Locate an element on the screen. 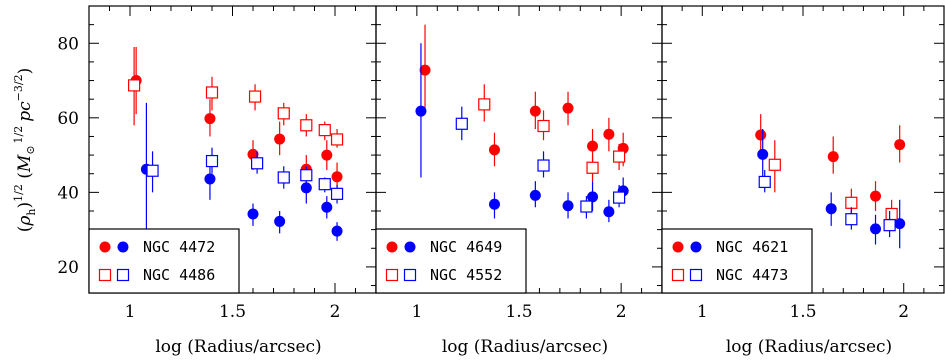  x-tick-label: 1 is located at coordinates (130, 312).